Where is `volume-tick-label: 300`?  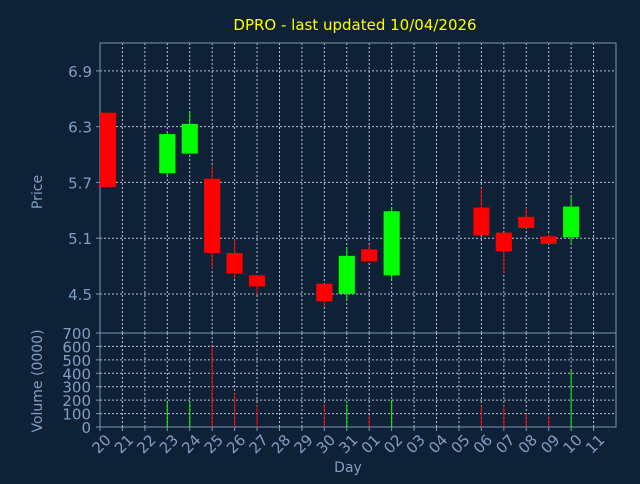
volume-tick-label: 300 is located at coordinates (76, 388).